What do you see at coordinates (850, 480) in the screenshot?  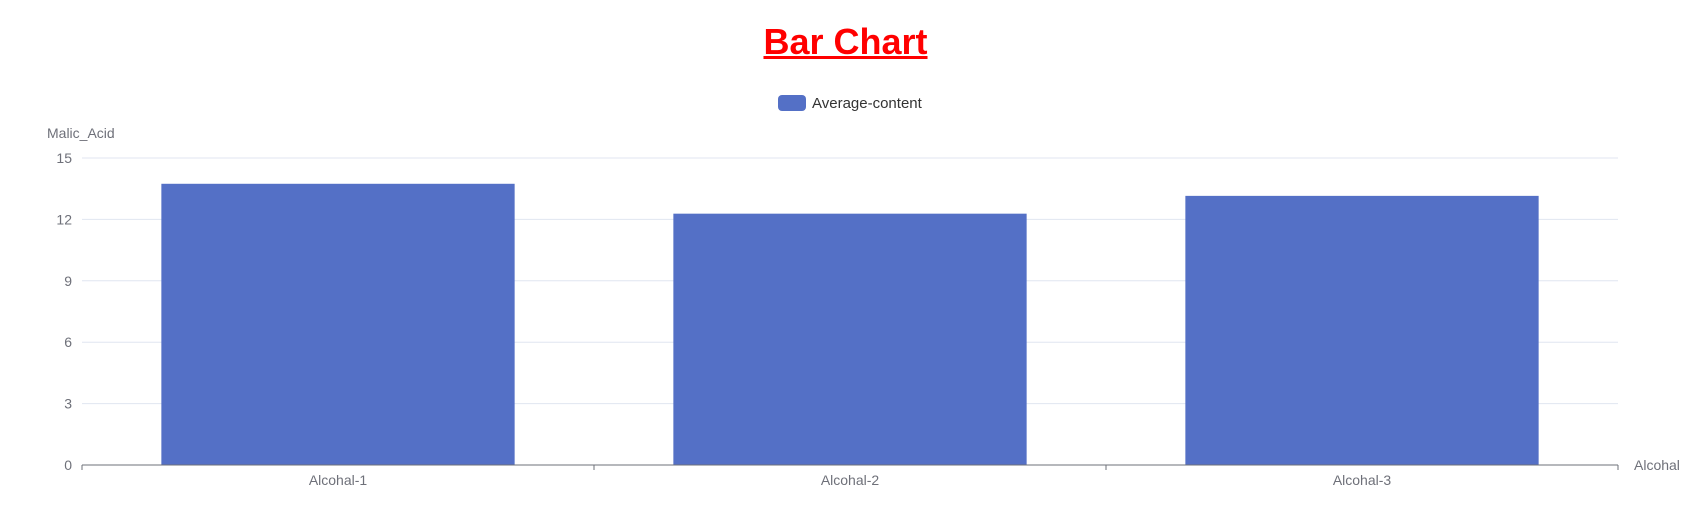 I see `x-tick-label: Alcohal-2` at bounding box center [850, 480].